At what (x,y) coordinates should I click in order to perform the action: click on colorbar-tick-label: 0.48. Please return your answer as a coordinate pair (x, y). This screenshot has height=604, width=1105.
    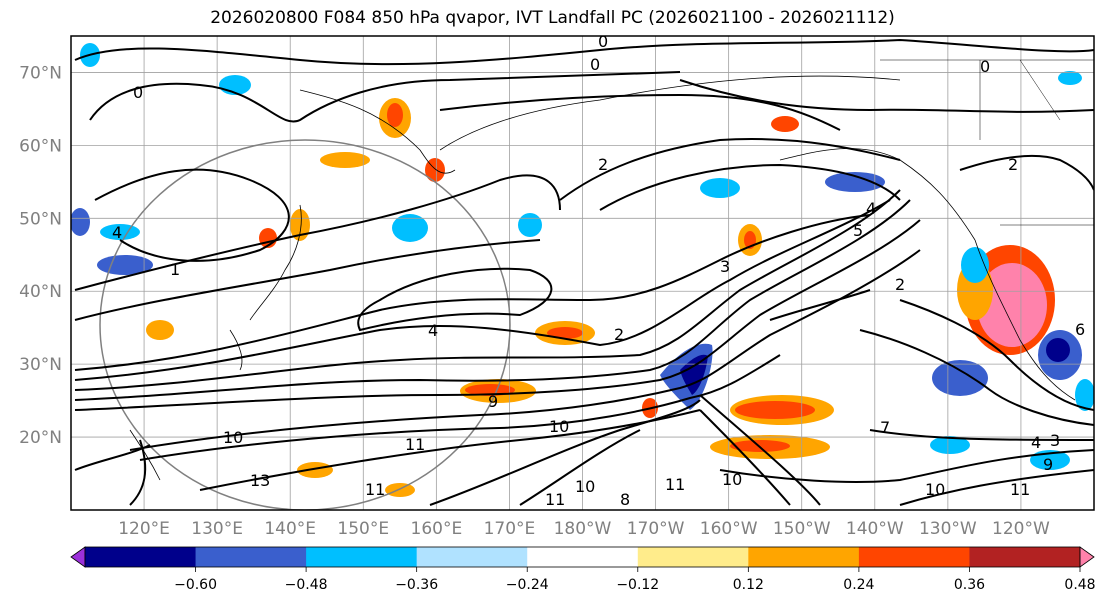
    Looking at the image, I should click on (1079, 585).